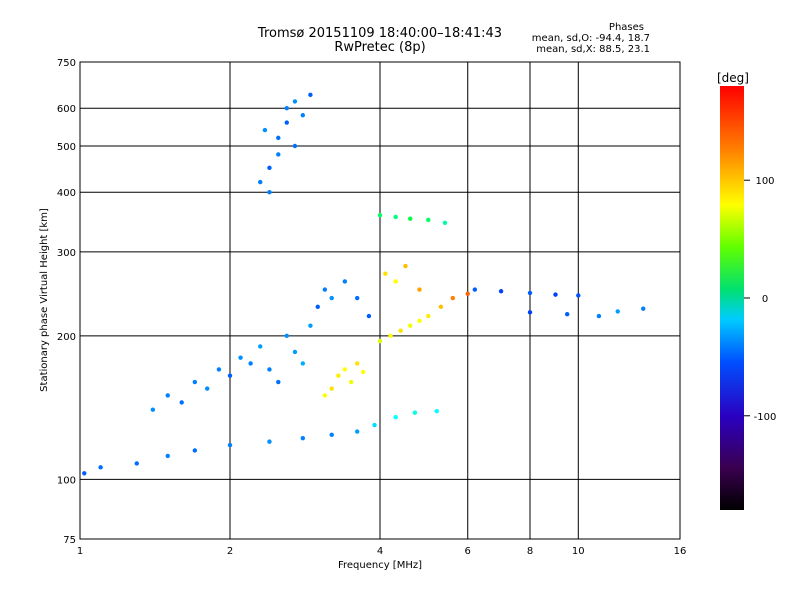 Image resolution: width=800 pixels, height=600 pixels. I want to click on y-tick-label: 200, so click(66, 337).